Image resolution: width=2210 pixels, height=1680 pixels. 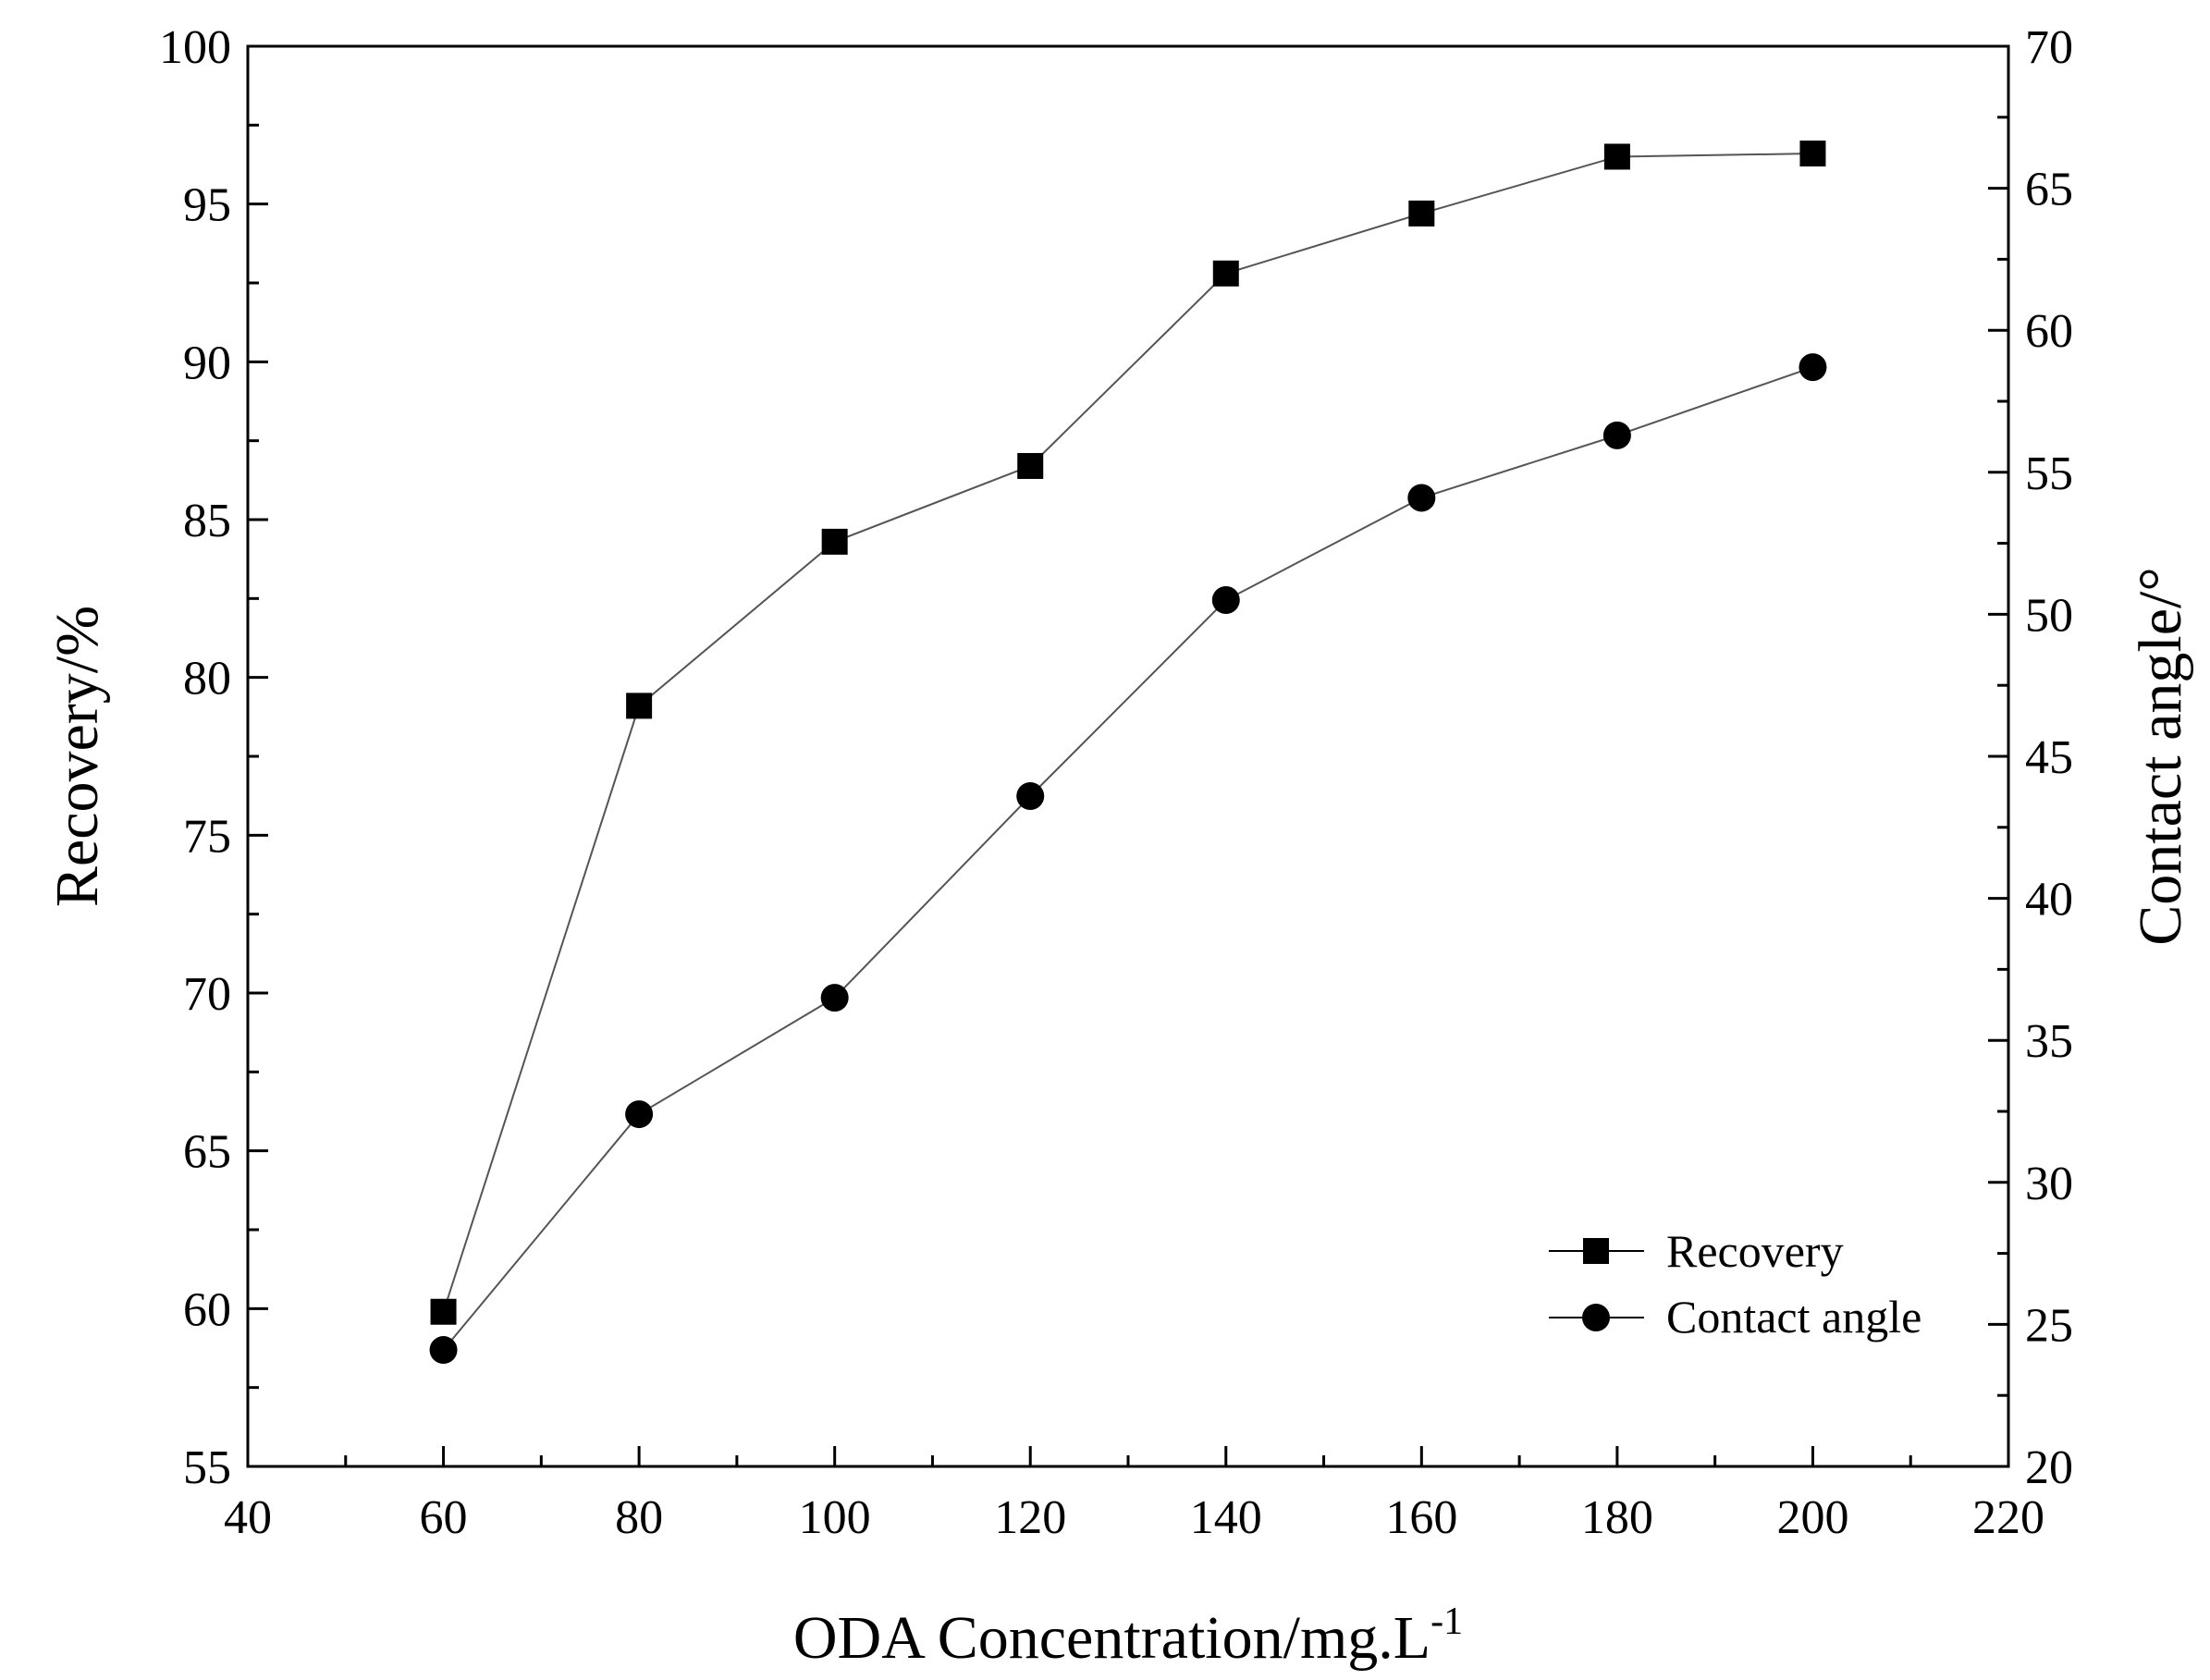 What do you see at coordinates (1111, 1638) in the screenshot?
I see `x-axis-title-main: ODA Concentration/mg.L` at bounding box center [1111, 1638].